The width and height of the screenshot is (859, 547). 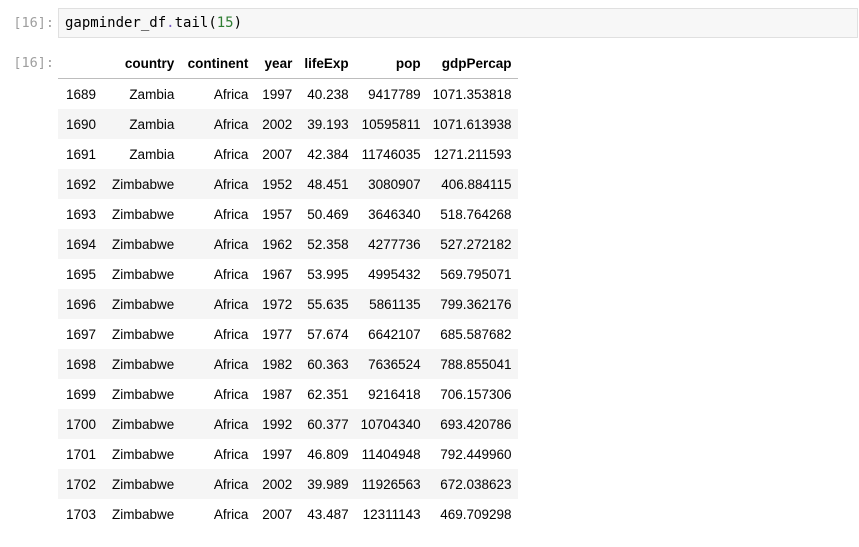 I want to click on cell-gdppercap: 685.587682, so click(x=476, y=334).